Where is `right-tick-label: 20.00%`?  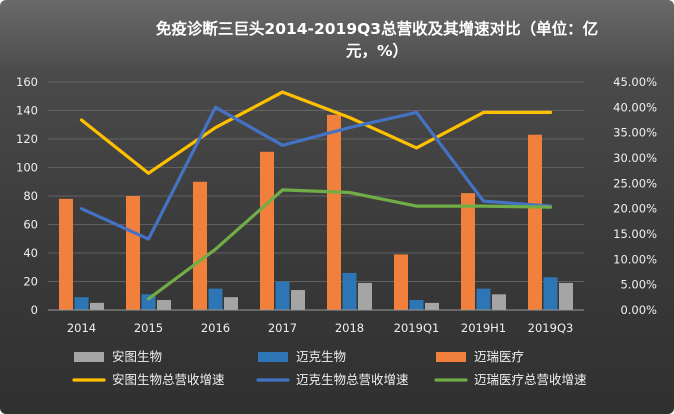 right-tick-label: 20.00% is located at coordinates (635, 209).